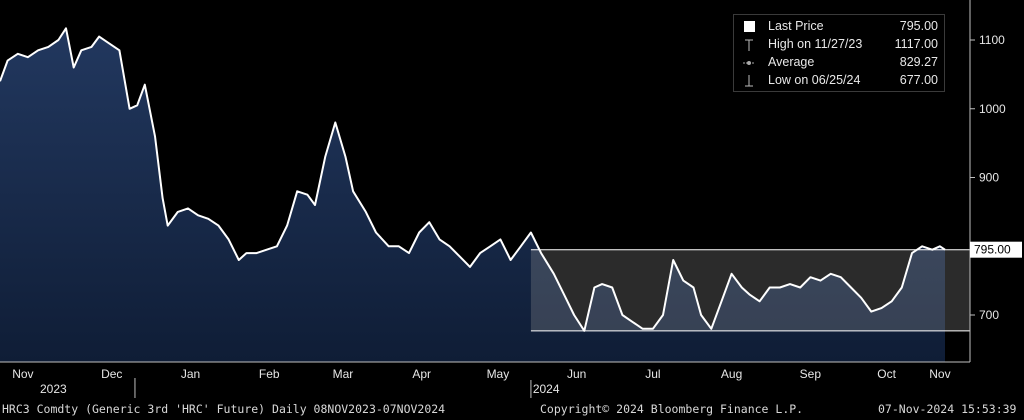  Describe the element at coordinates (576, 374) in the screenshot. I see `x-tick-label: Jun` at that location.